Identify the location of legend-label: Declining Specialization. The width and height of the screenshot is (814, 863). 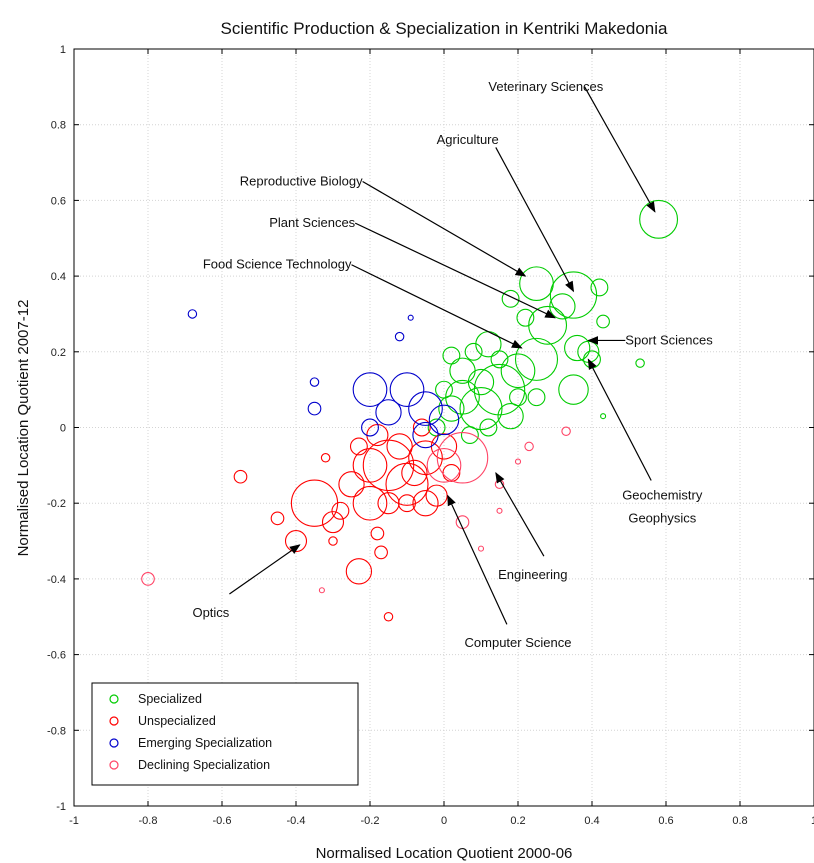
(204, 765).